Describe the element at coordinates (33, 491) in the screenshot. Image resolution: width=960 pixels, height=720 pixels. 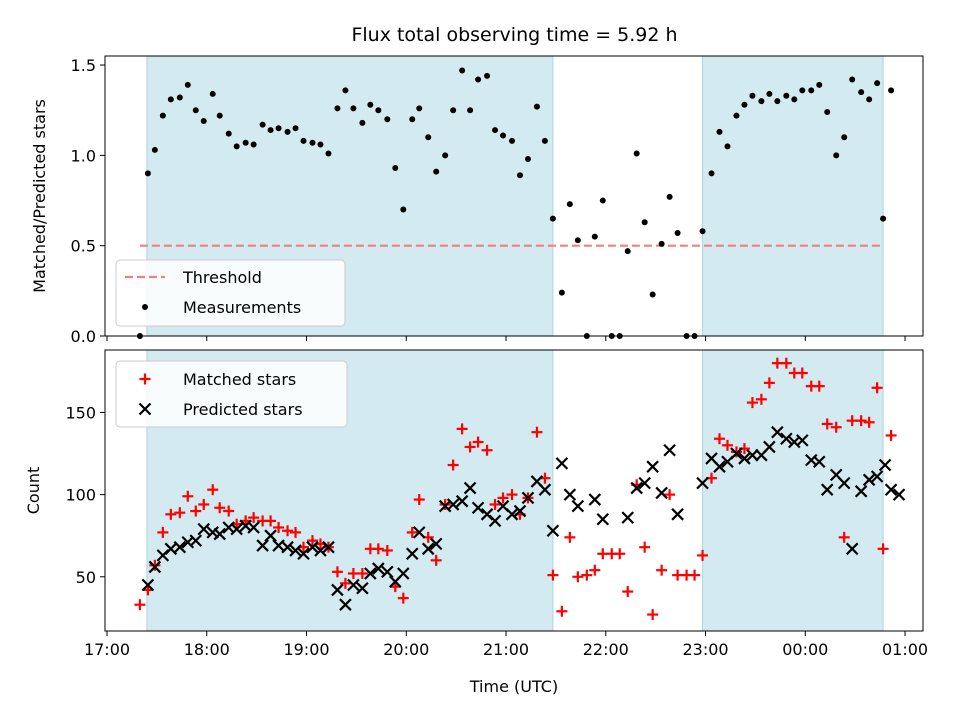
I see `bottom-panel-y-axis-label: Count` at that location.